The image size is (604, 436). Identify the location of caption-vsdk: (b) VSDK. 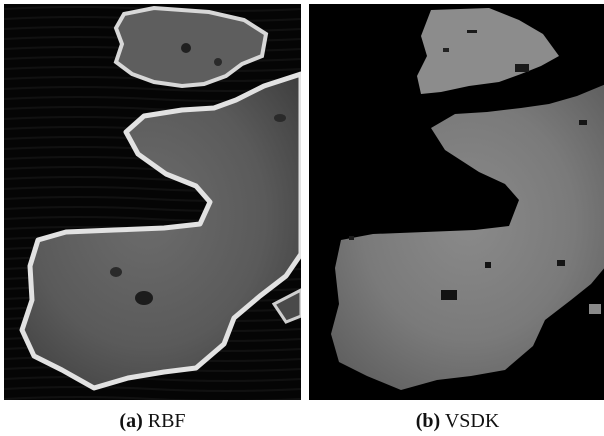
(456, 421).